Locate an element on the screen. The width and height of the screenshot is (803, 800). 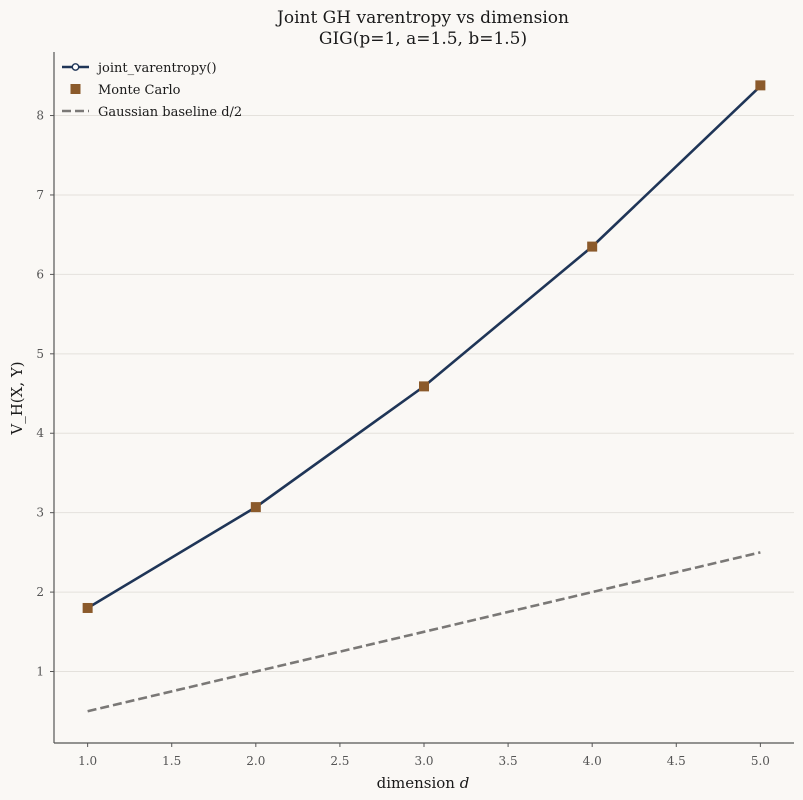
x-tick-label: 1.0 is located at coordinates (87, 761).